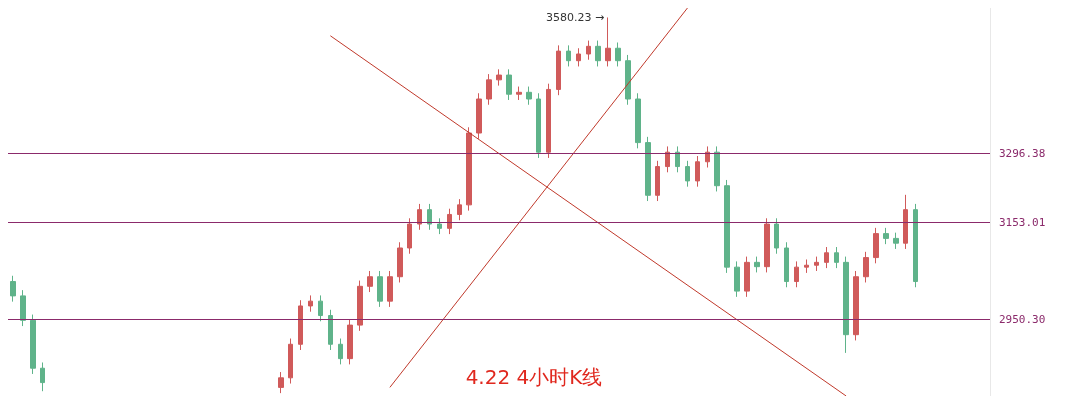  Describe the element at coordinates (1022, 319) in the screenshot. I see `y-tick-label: 2950.30` at that location.